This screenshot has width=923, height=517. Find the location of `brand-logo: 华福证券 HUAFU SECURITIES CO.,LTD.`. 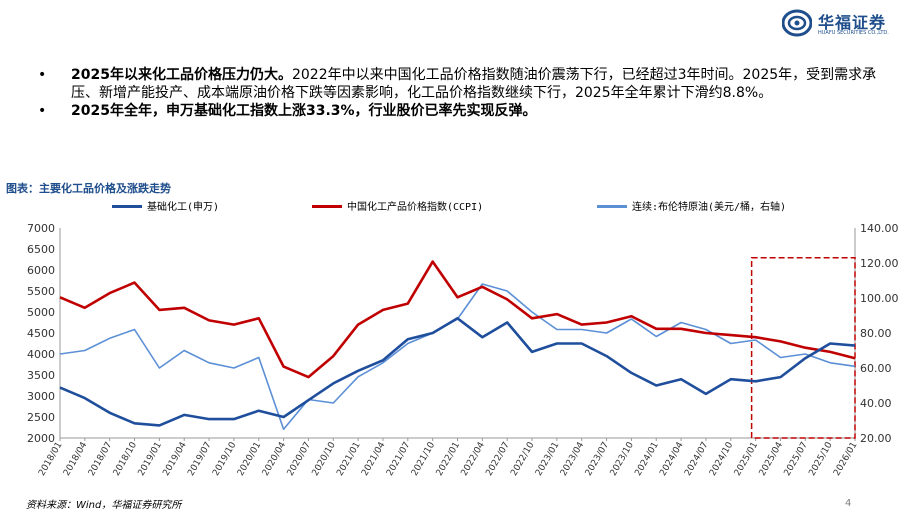

brand-logo: 华福证券 HUAFU SECURITIES CO.,LTD. is located at coordinates (848, 23).